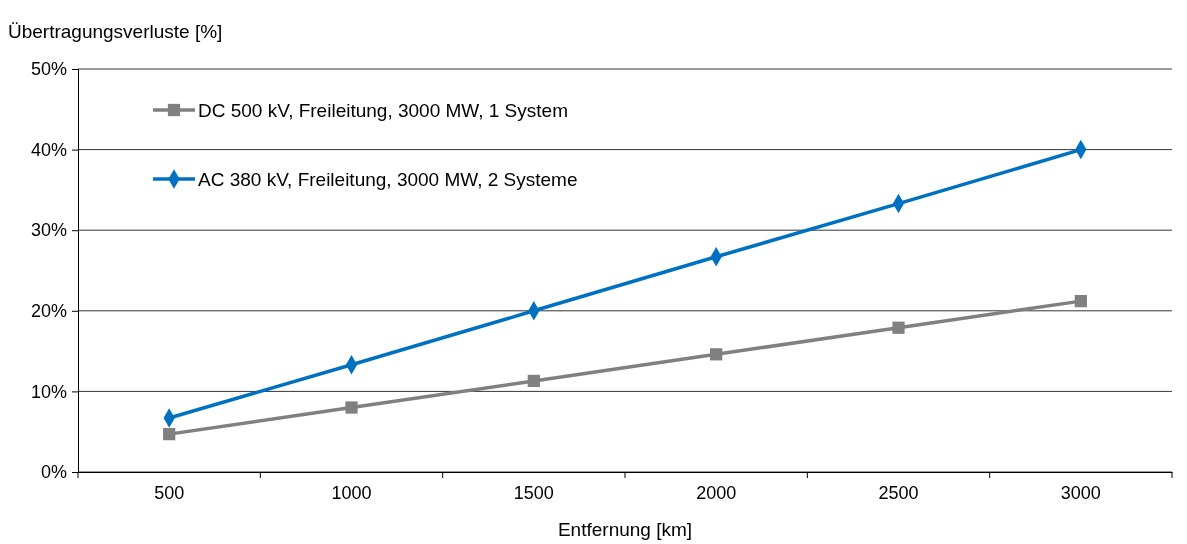 The width and height of the screenshot is (1187, 544). I want to click on y-tick-label: 10%, so click(48, 391).